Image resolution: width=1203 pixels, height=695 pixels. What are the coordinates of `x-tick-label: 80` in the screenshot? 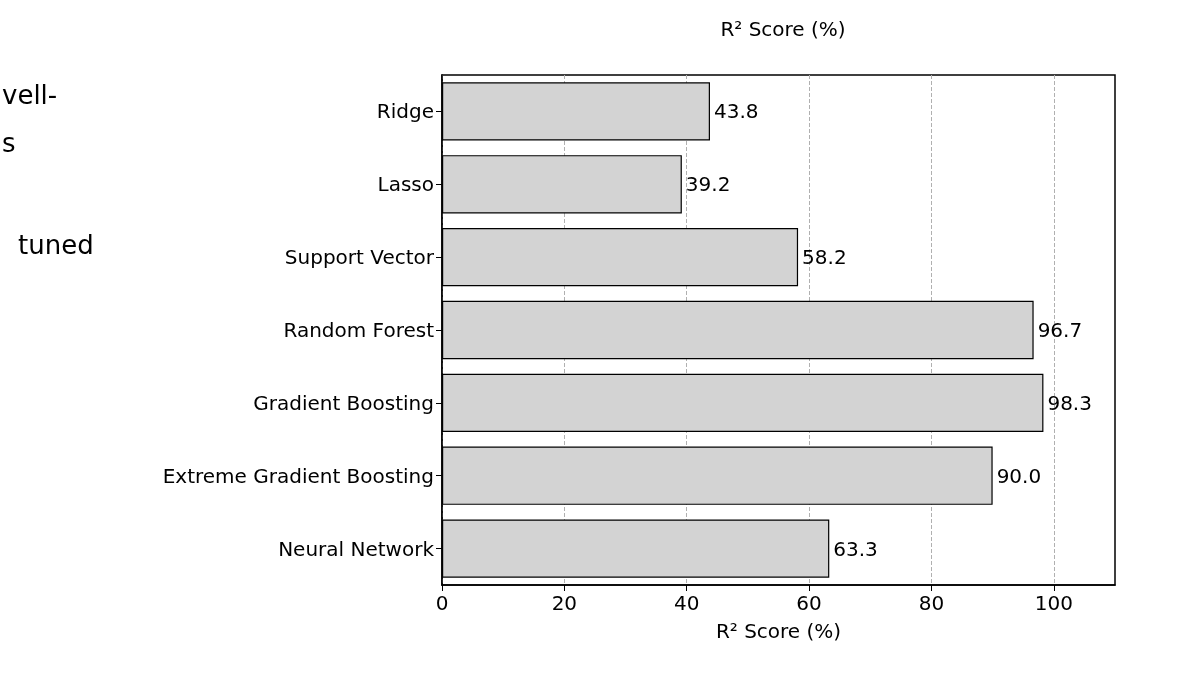 It's located at (931, 603).